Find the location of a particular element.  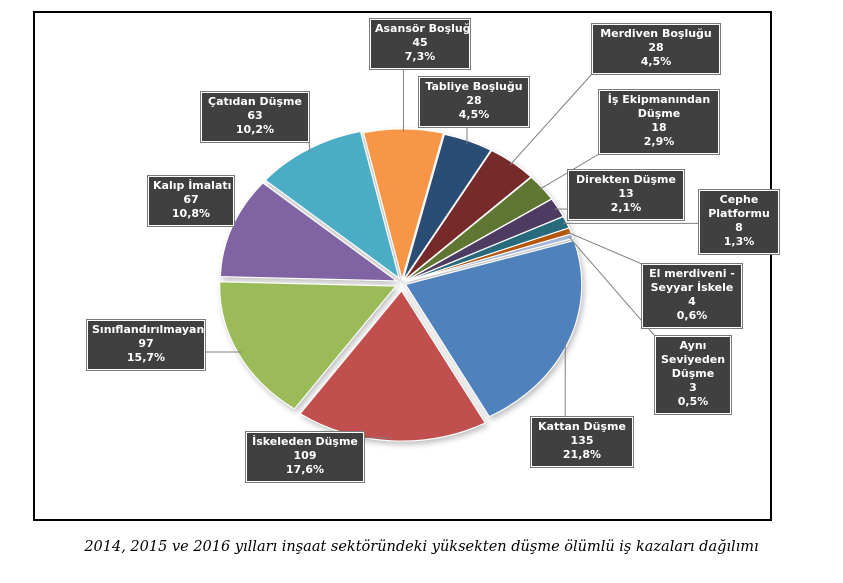

data-label-value: 18 is located at coordinates (659, 127).